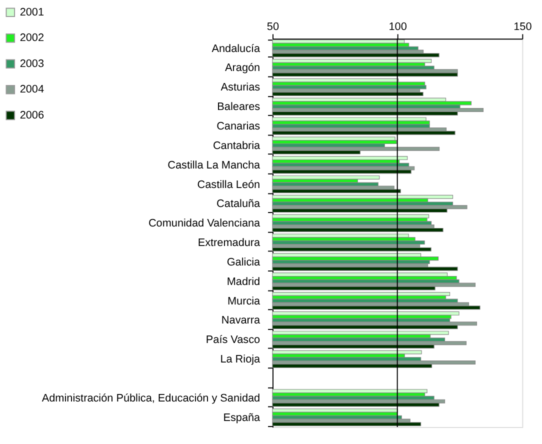  Describe the element at coordinates (32, 115) in the screenshot. I see `legend-label: 2006` at that location.